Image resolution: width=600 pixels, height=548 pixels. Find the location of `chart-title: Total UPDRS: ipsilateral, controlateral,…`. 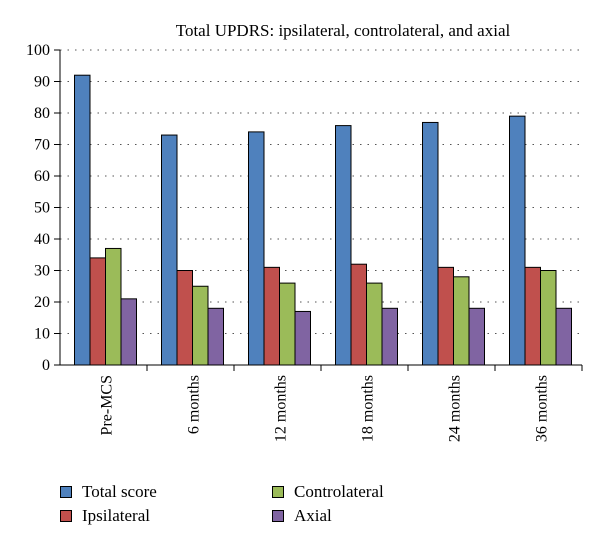

chart-title: Total UPDRS: ipsilateral, controlateral,… is located at coordinates (343, 30).